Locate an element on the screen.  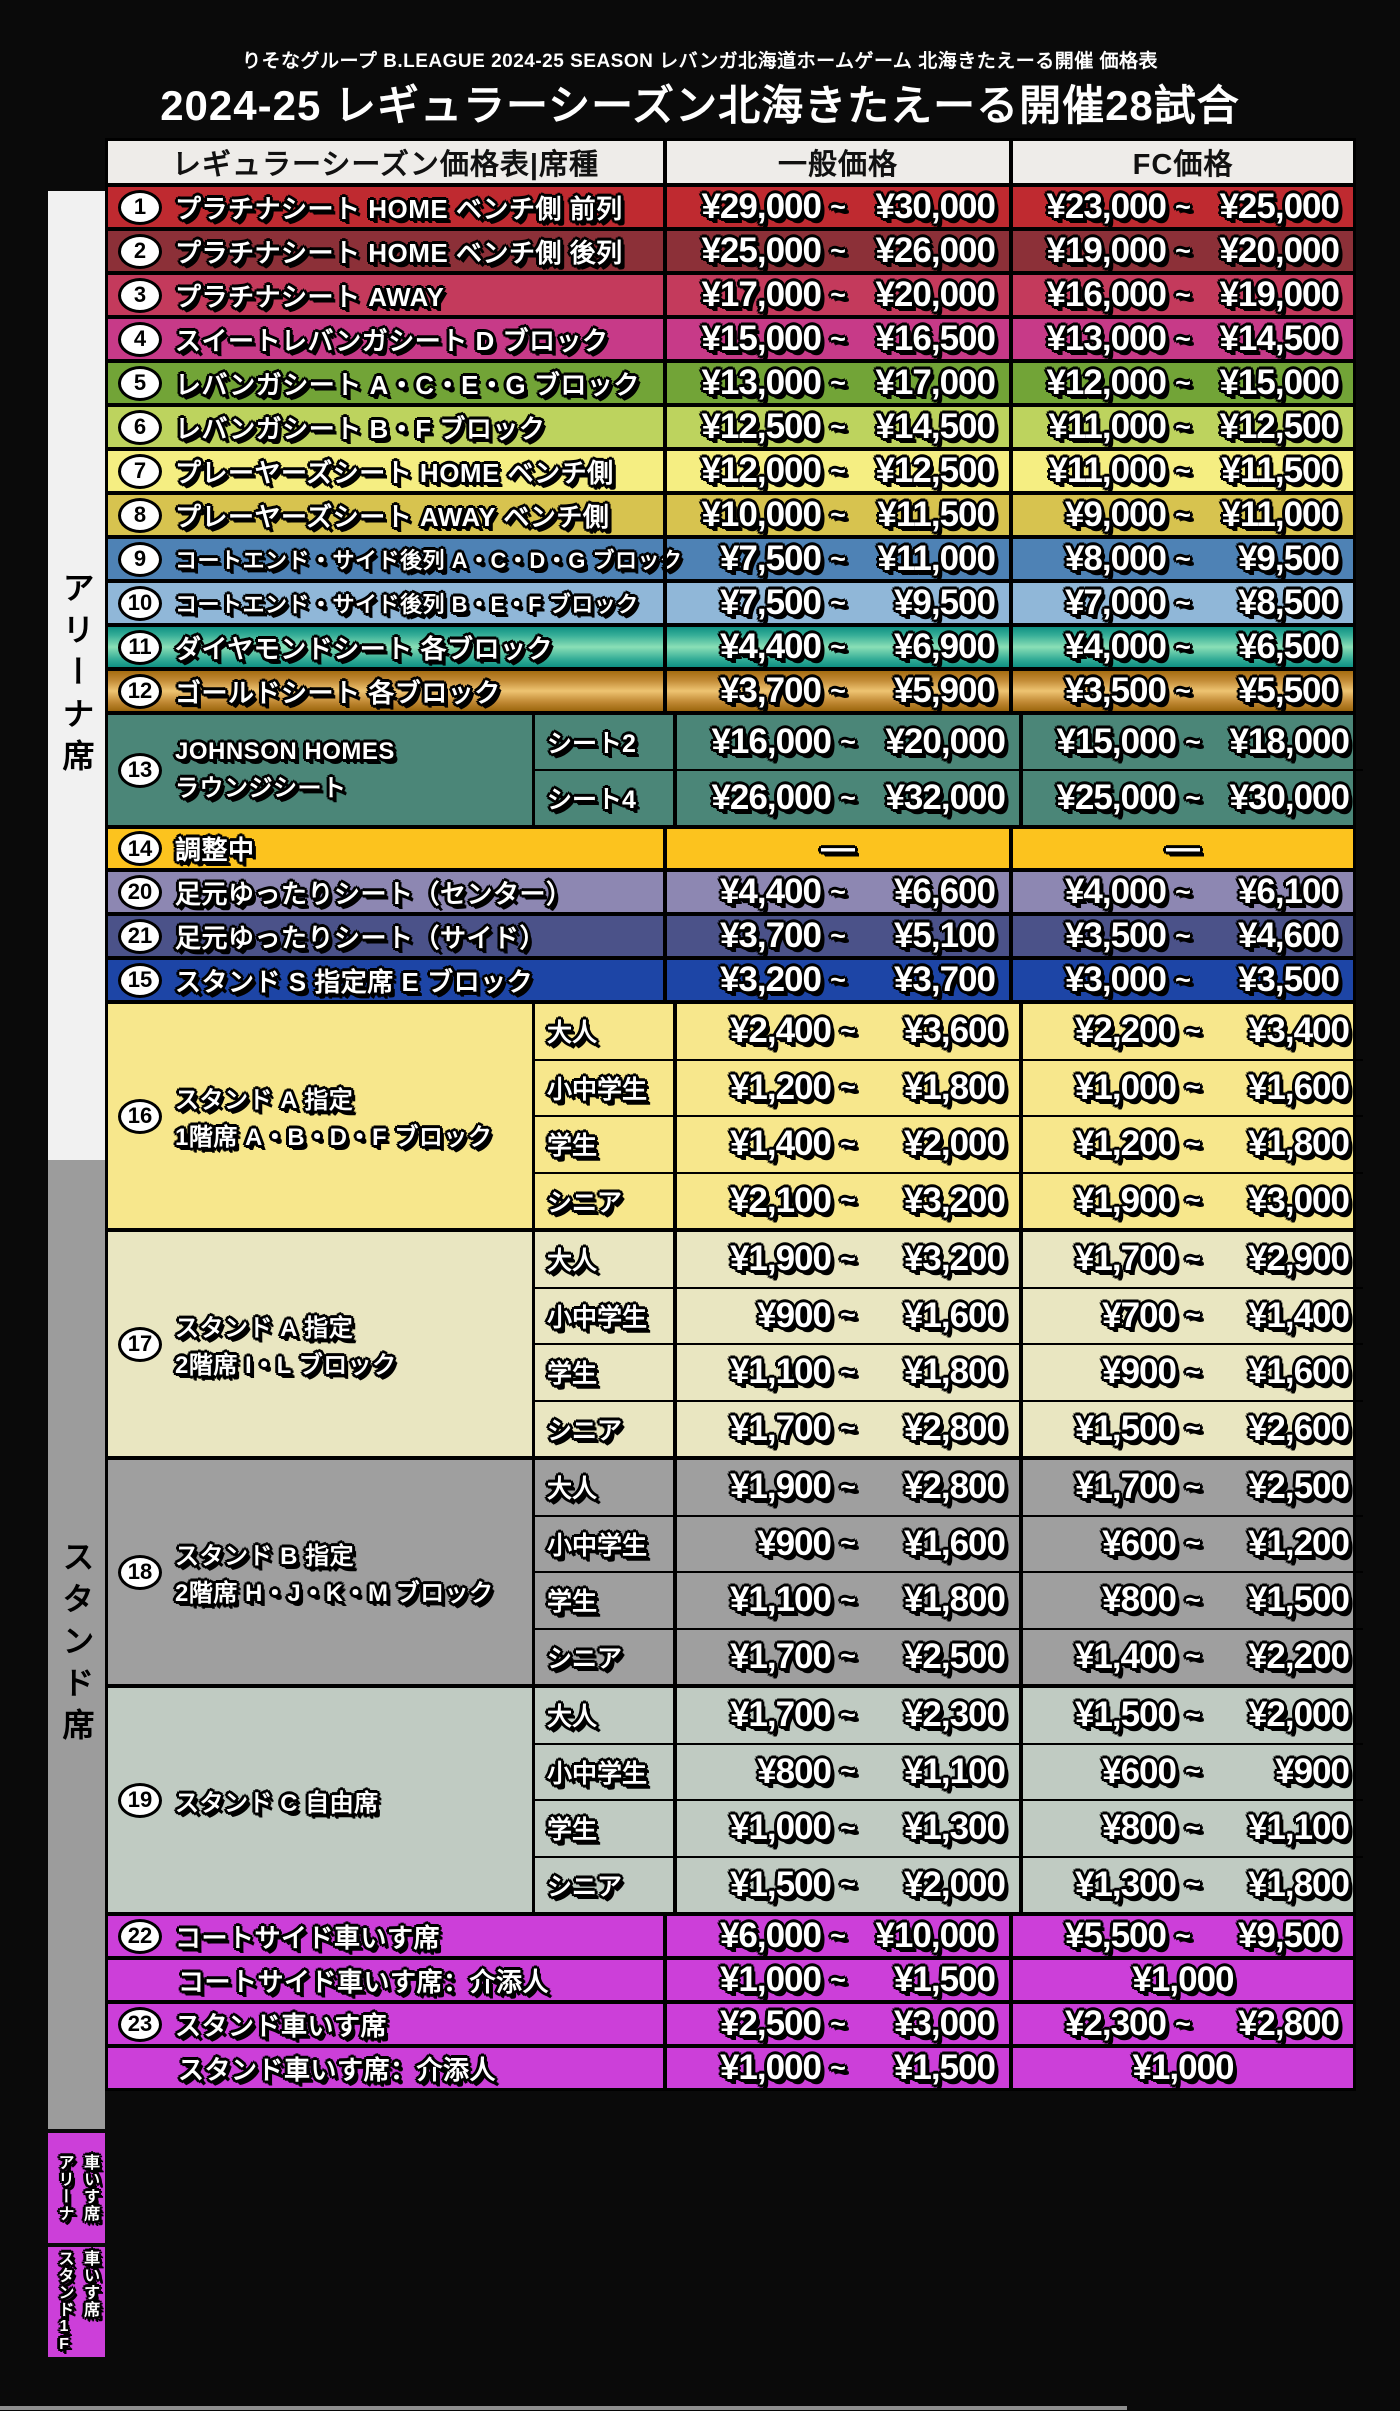
row-number-badge: 7 is located at coordinates (140, 471).